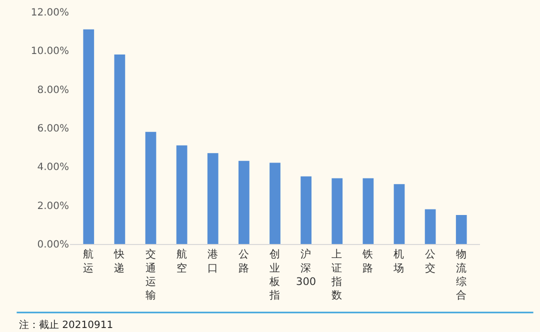 The image size is (540, 332). What do you see at coordinates (53, 129) in the screenshot?
I see `y-tick-label: 6.00%` at bounding box center [53, 129].